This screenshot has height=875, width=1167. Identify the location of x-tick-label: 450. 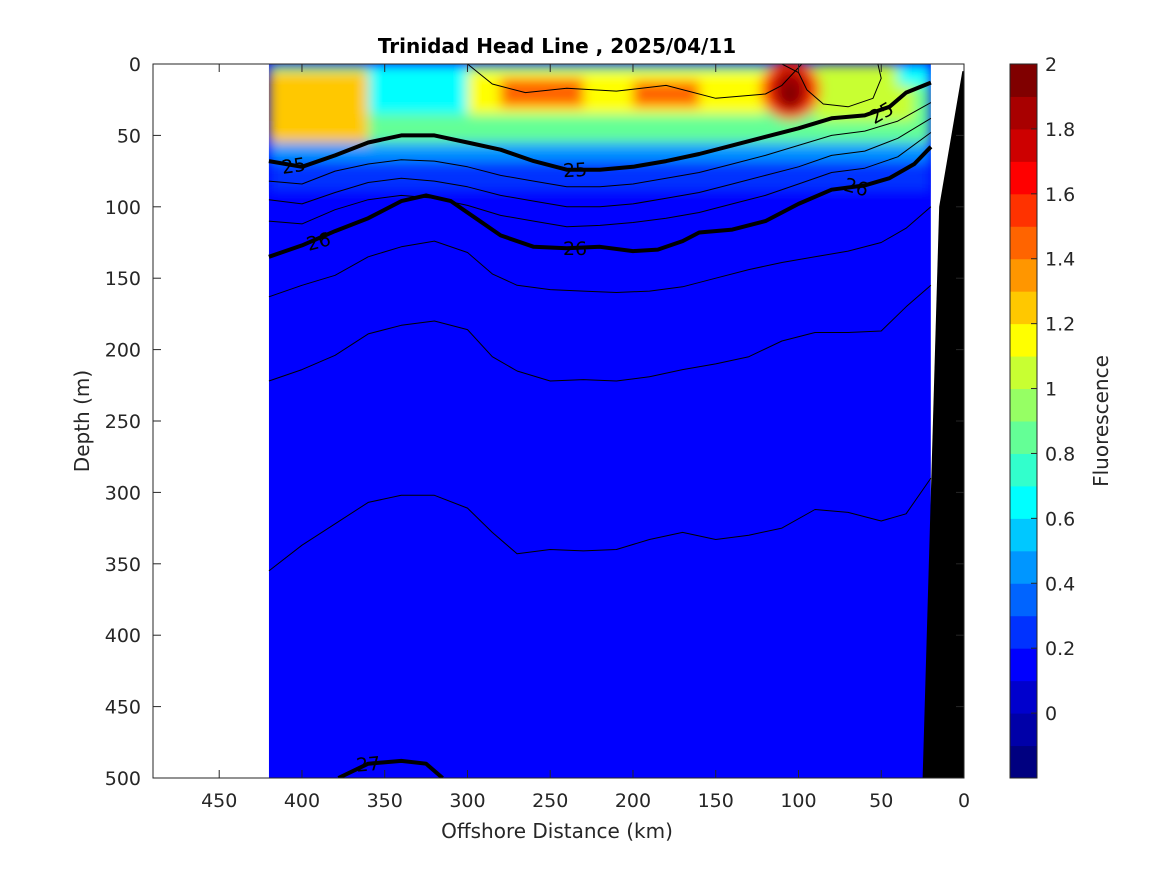
(219, 801).